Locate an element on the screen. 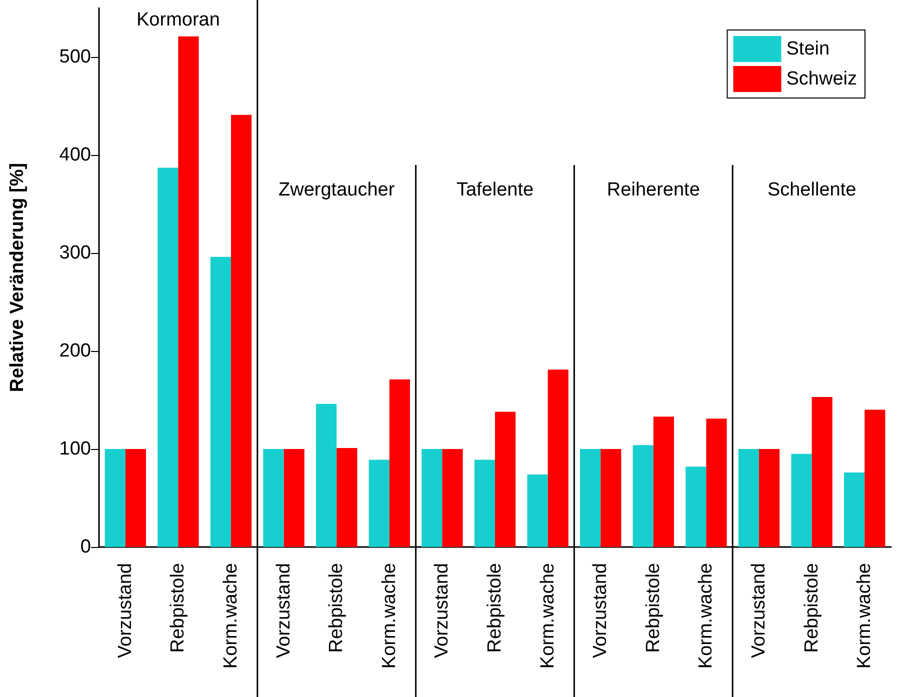 This screenshot has height=697, width=903. y-tick-label: 400 is located at coordinates (75, 155).